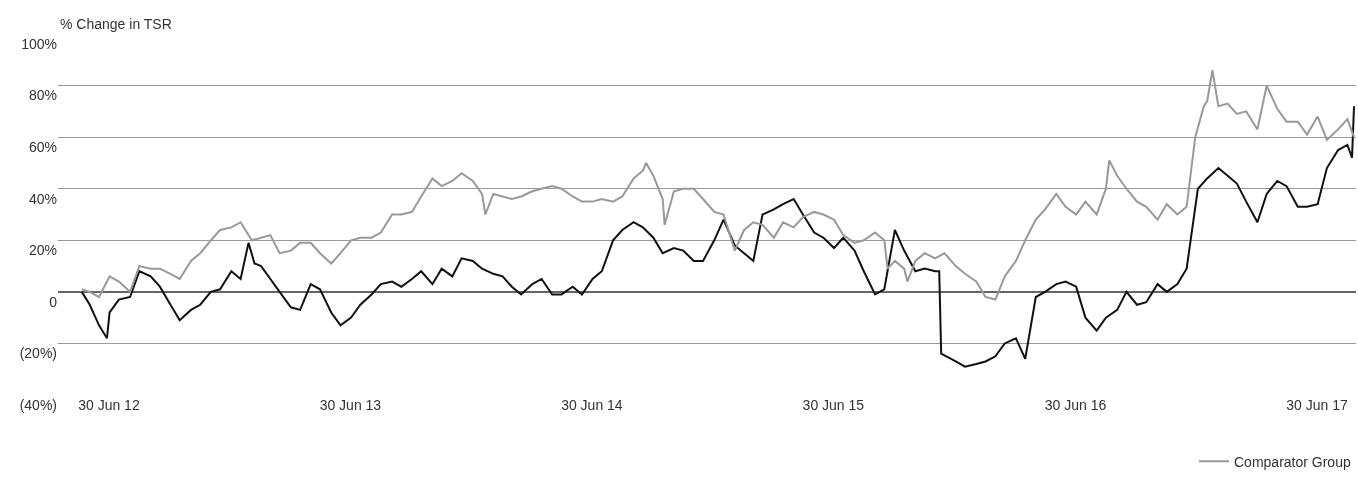 The width and height of the screenshot is (1358, 479). I want to click on y-tick-label: 100%, so click(39, 43).